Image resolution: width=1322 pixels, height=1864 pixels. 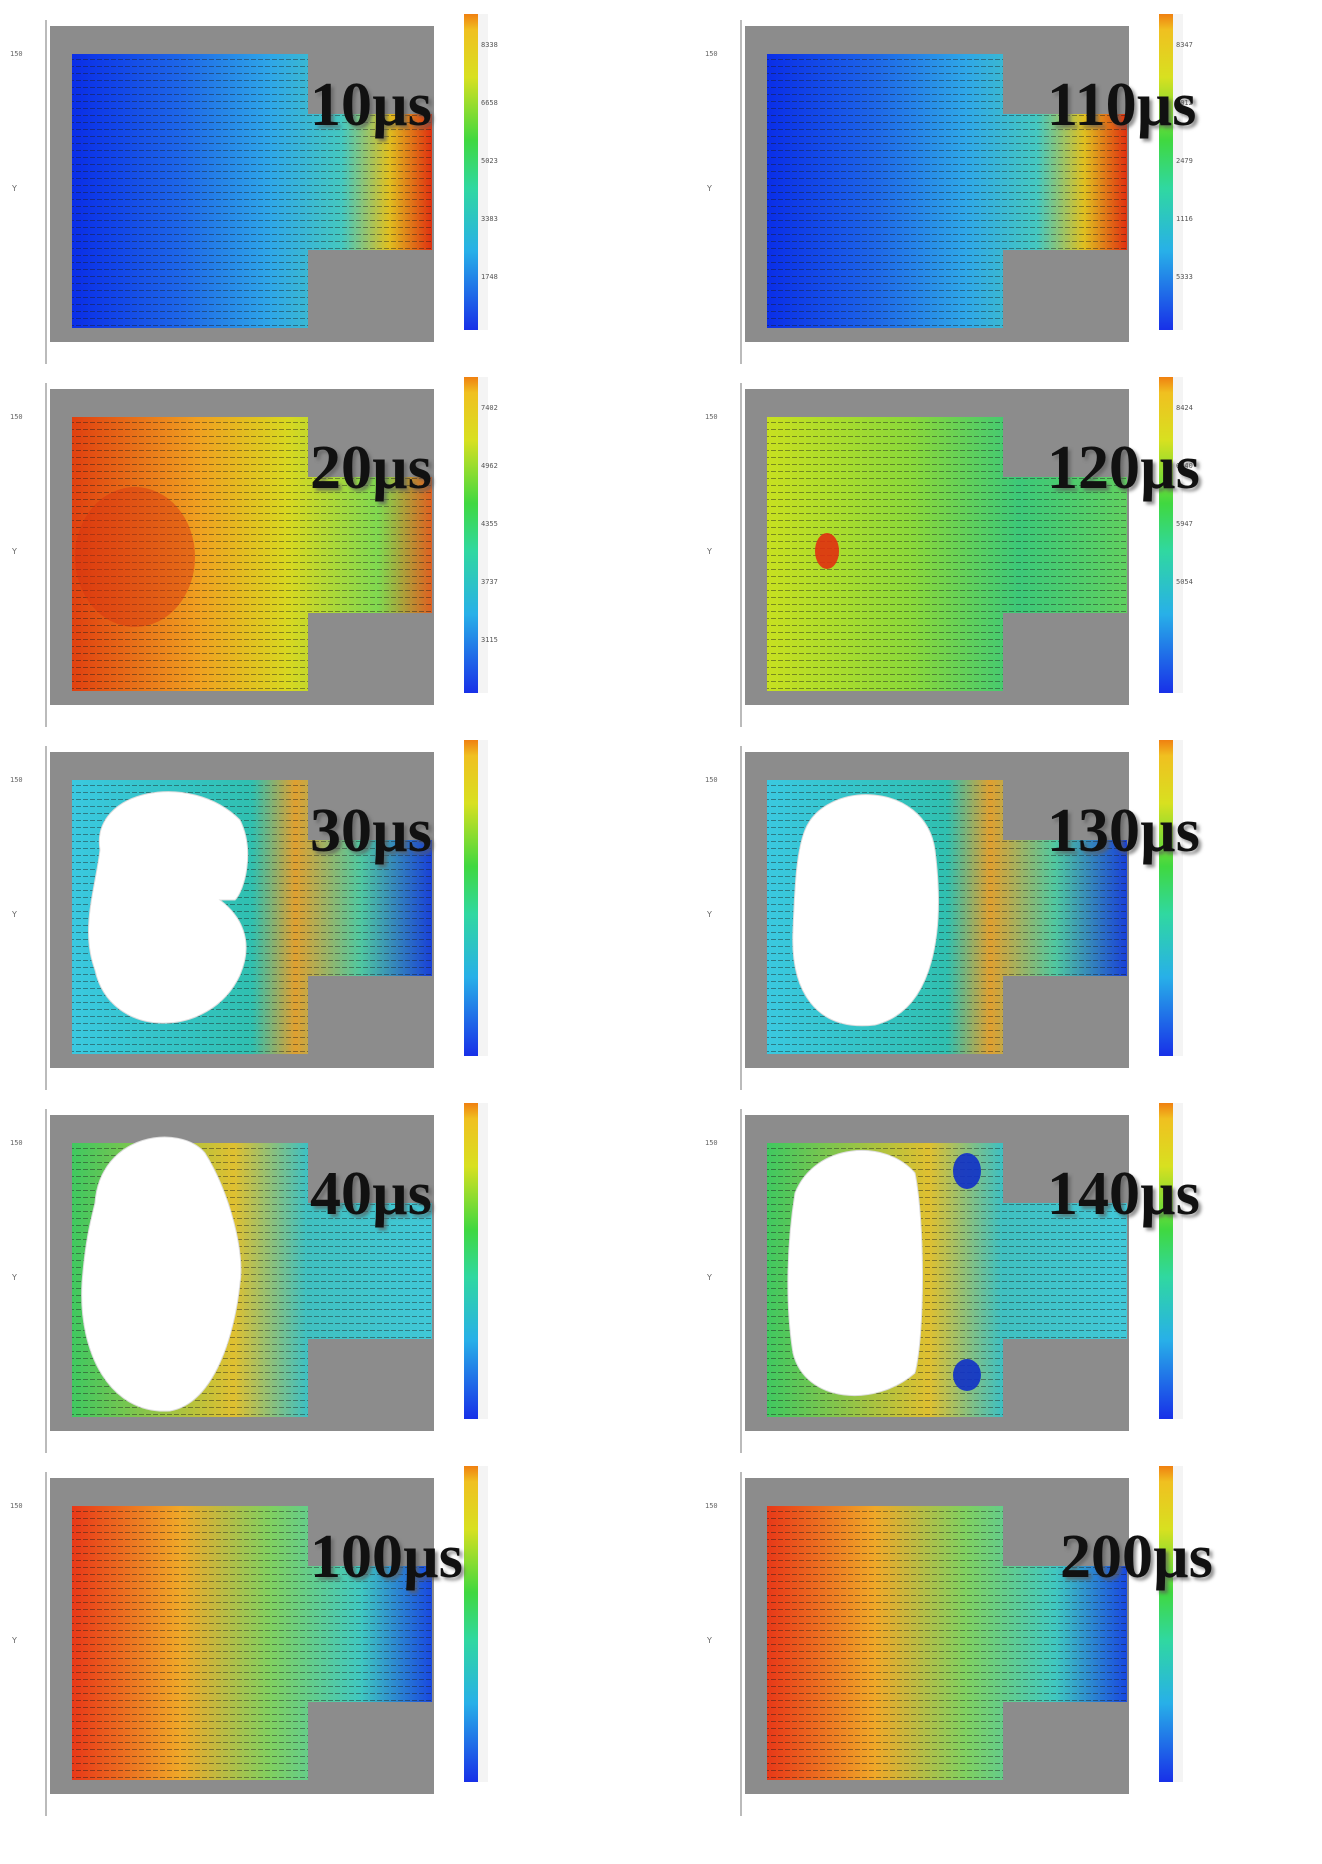 What do you see at coordinates (386, 1557) in the screenshot?
I see `time-label: 100µs` at bounding box center [386, 1557].